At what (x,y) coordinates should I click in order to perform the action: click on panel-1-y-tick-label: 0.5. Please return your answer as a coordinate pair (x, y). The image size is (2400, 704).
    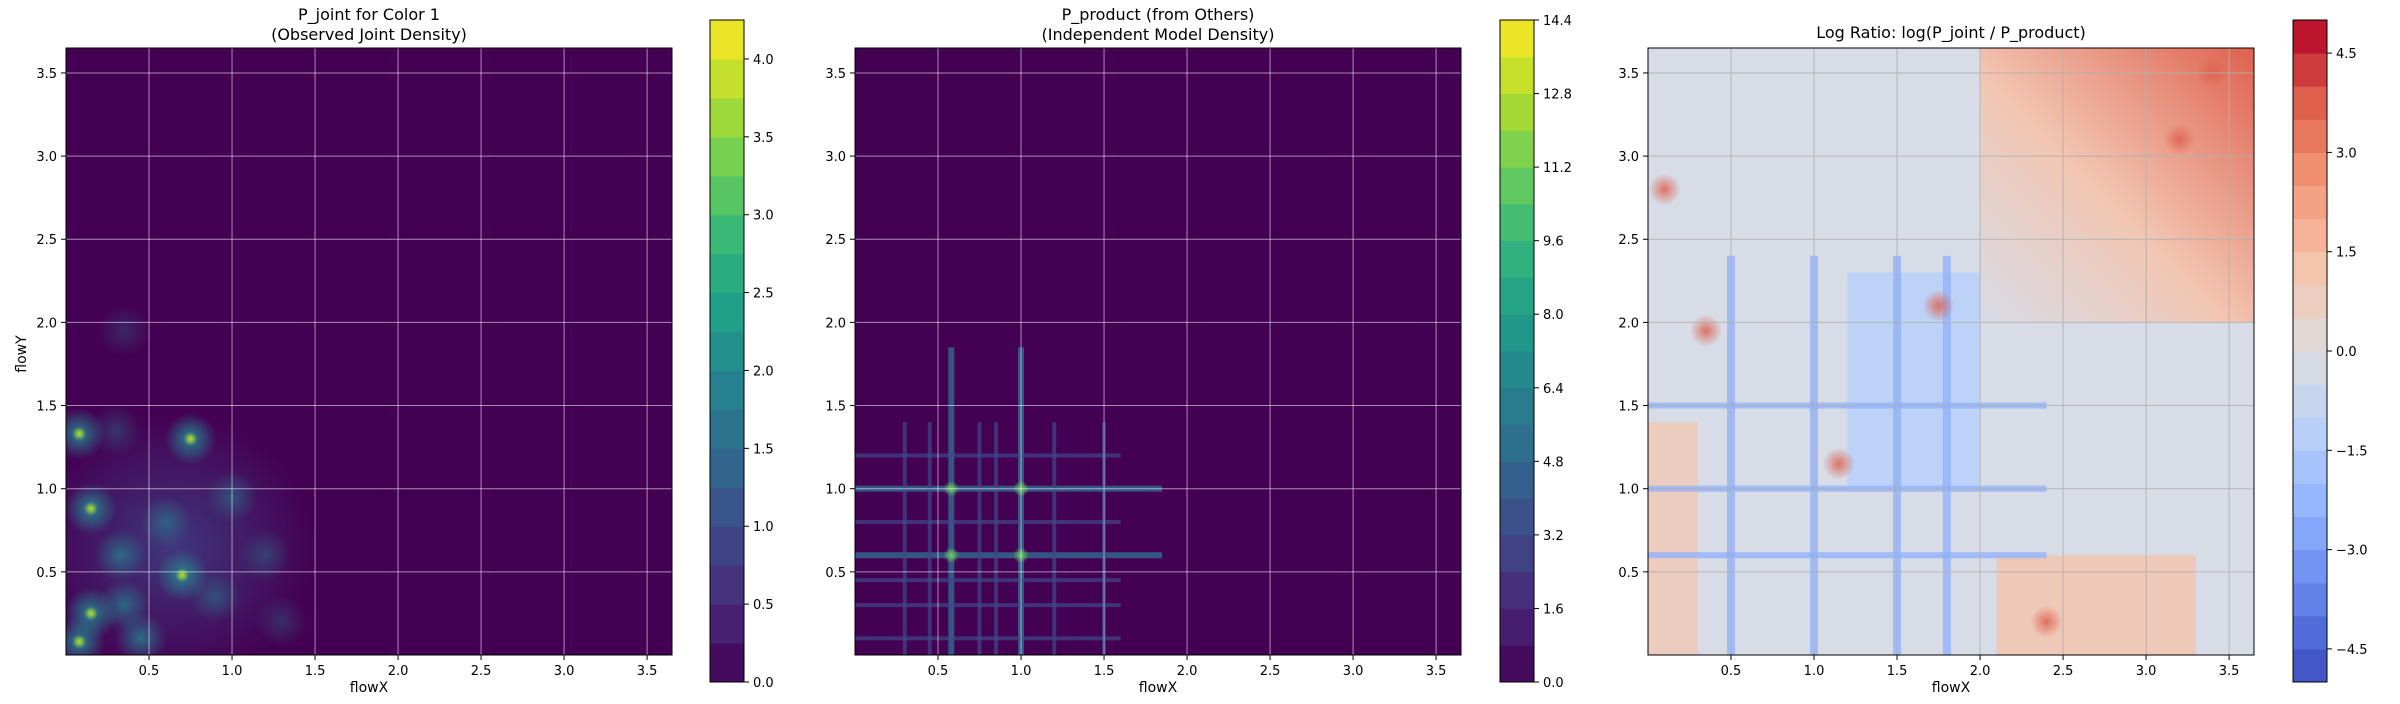
    Looking at the image, I should click on (46, 573).